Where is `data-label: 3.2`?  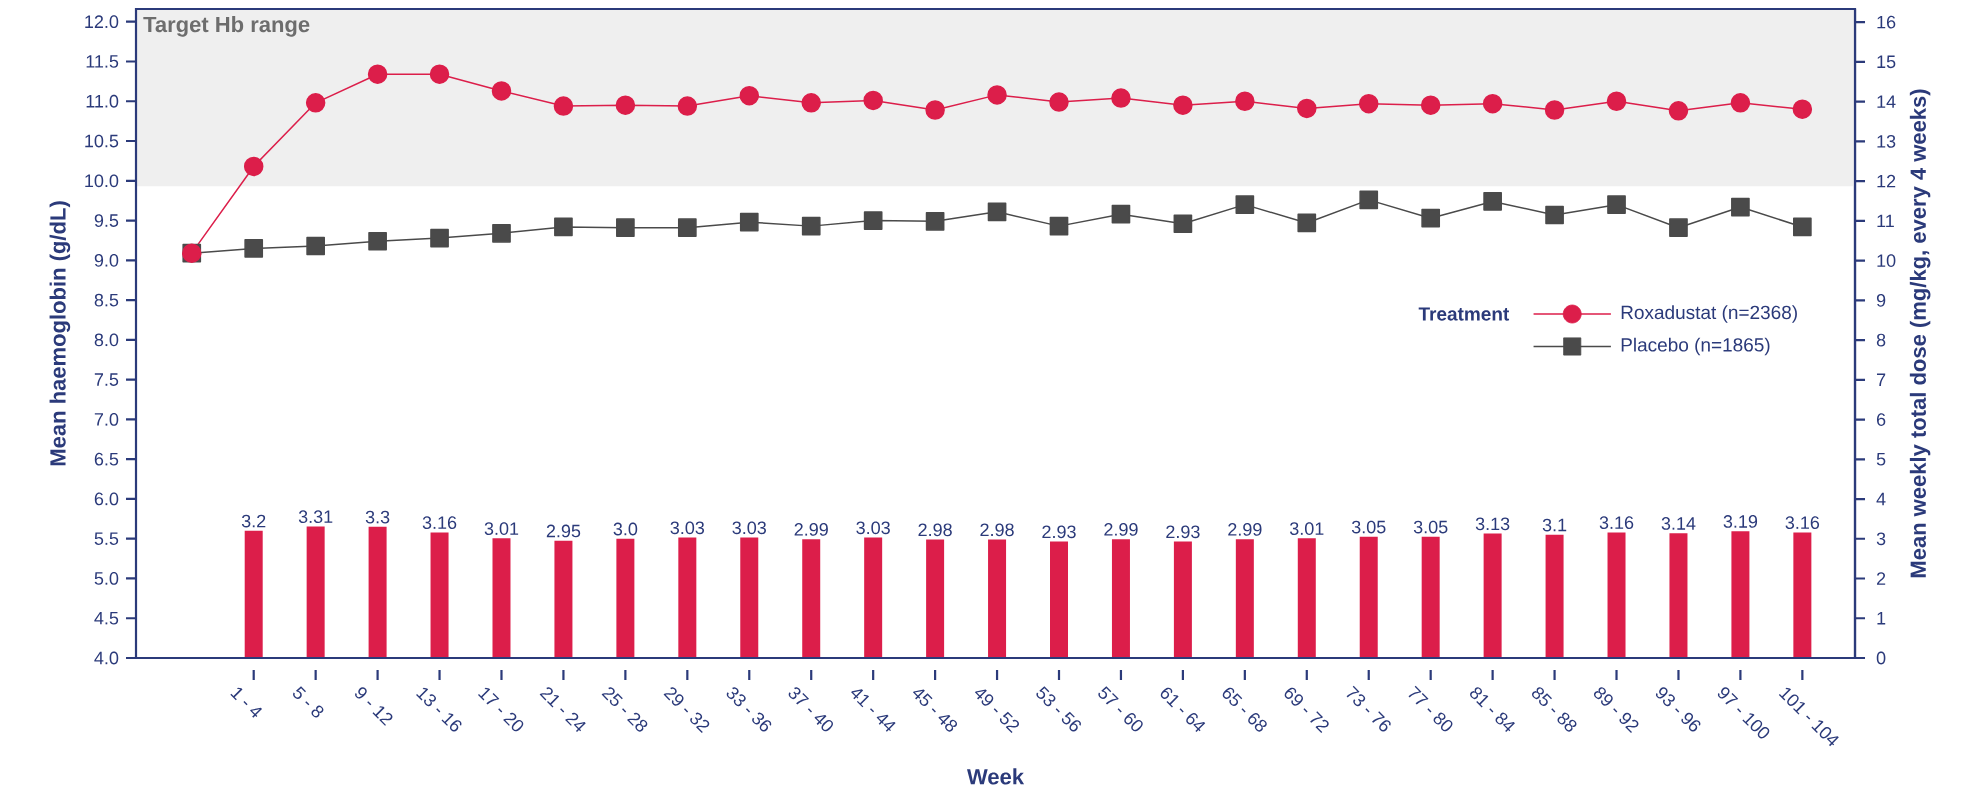
data-label: 3.2 is located at coordinates (253, 521).